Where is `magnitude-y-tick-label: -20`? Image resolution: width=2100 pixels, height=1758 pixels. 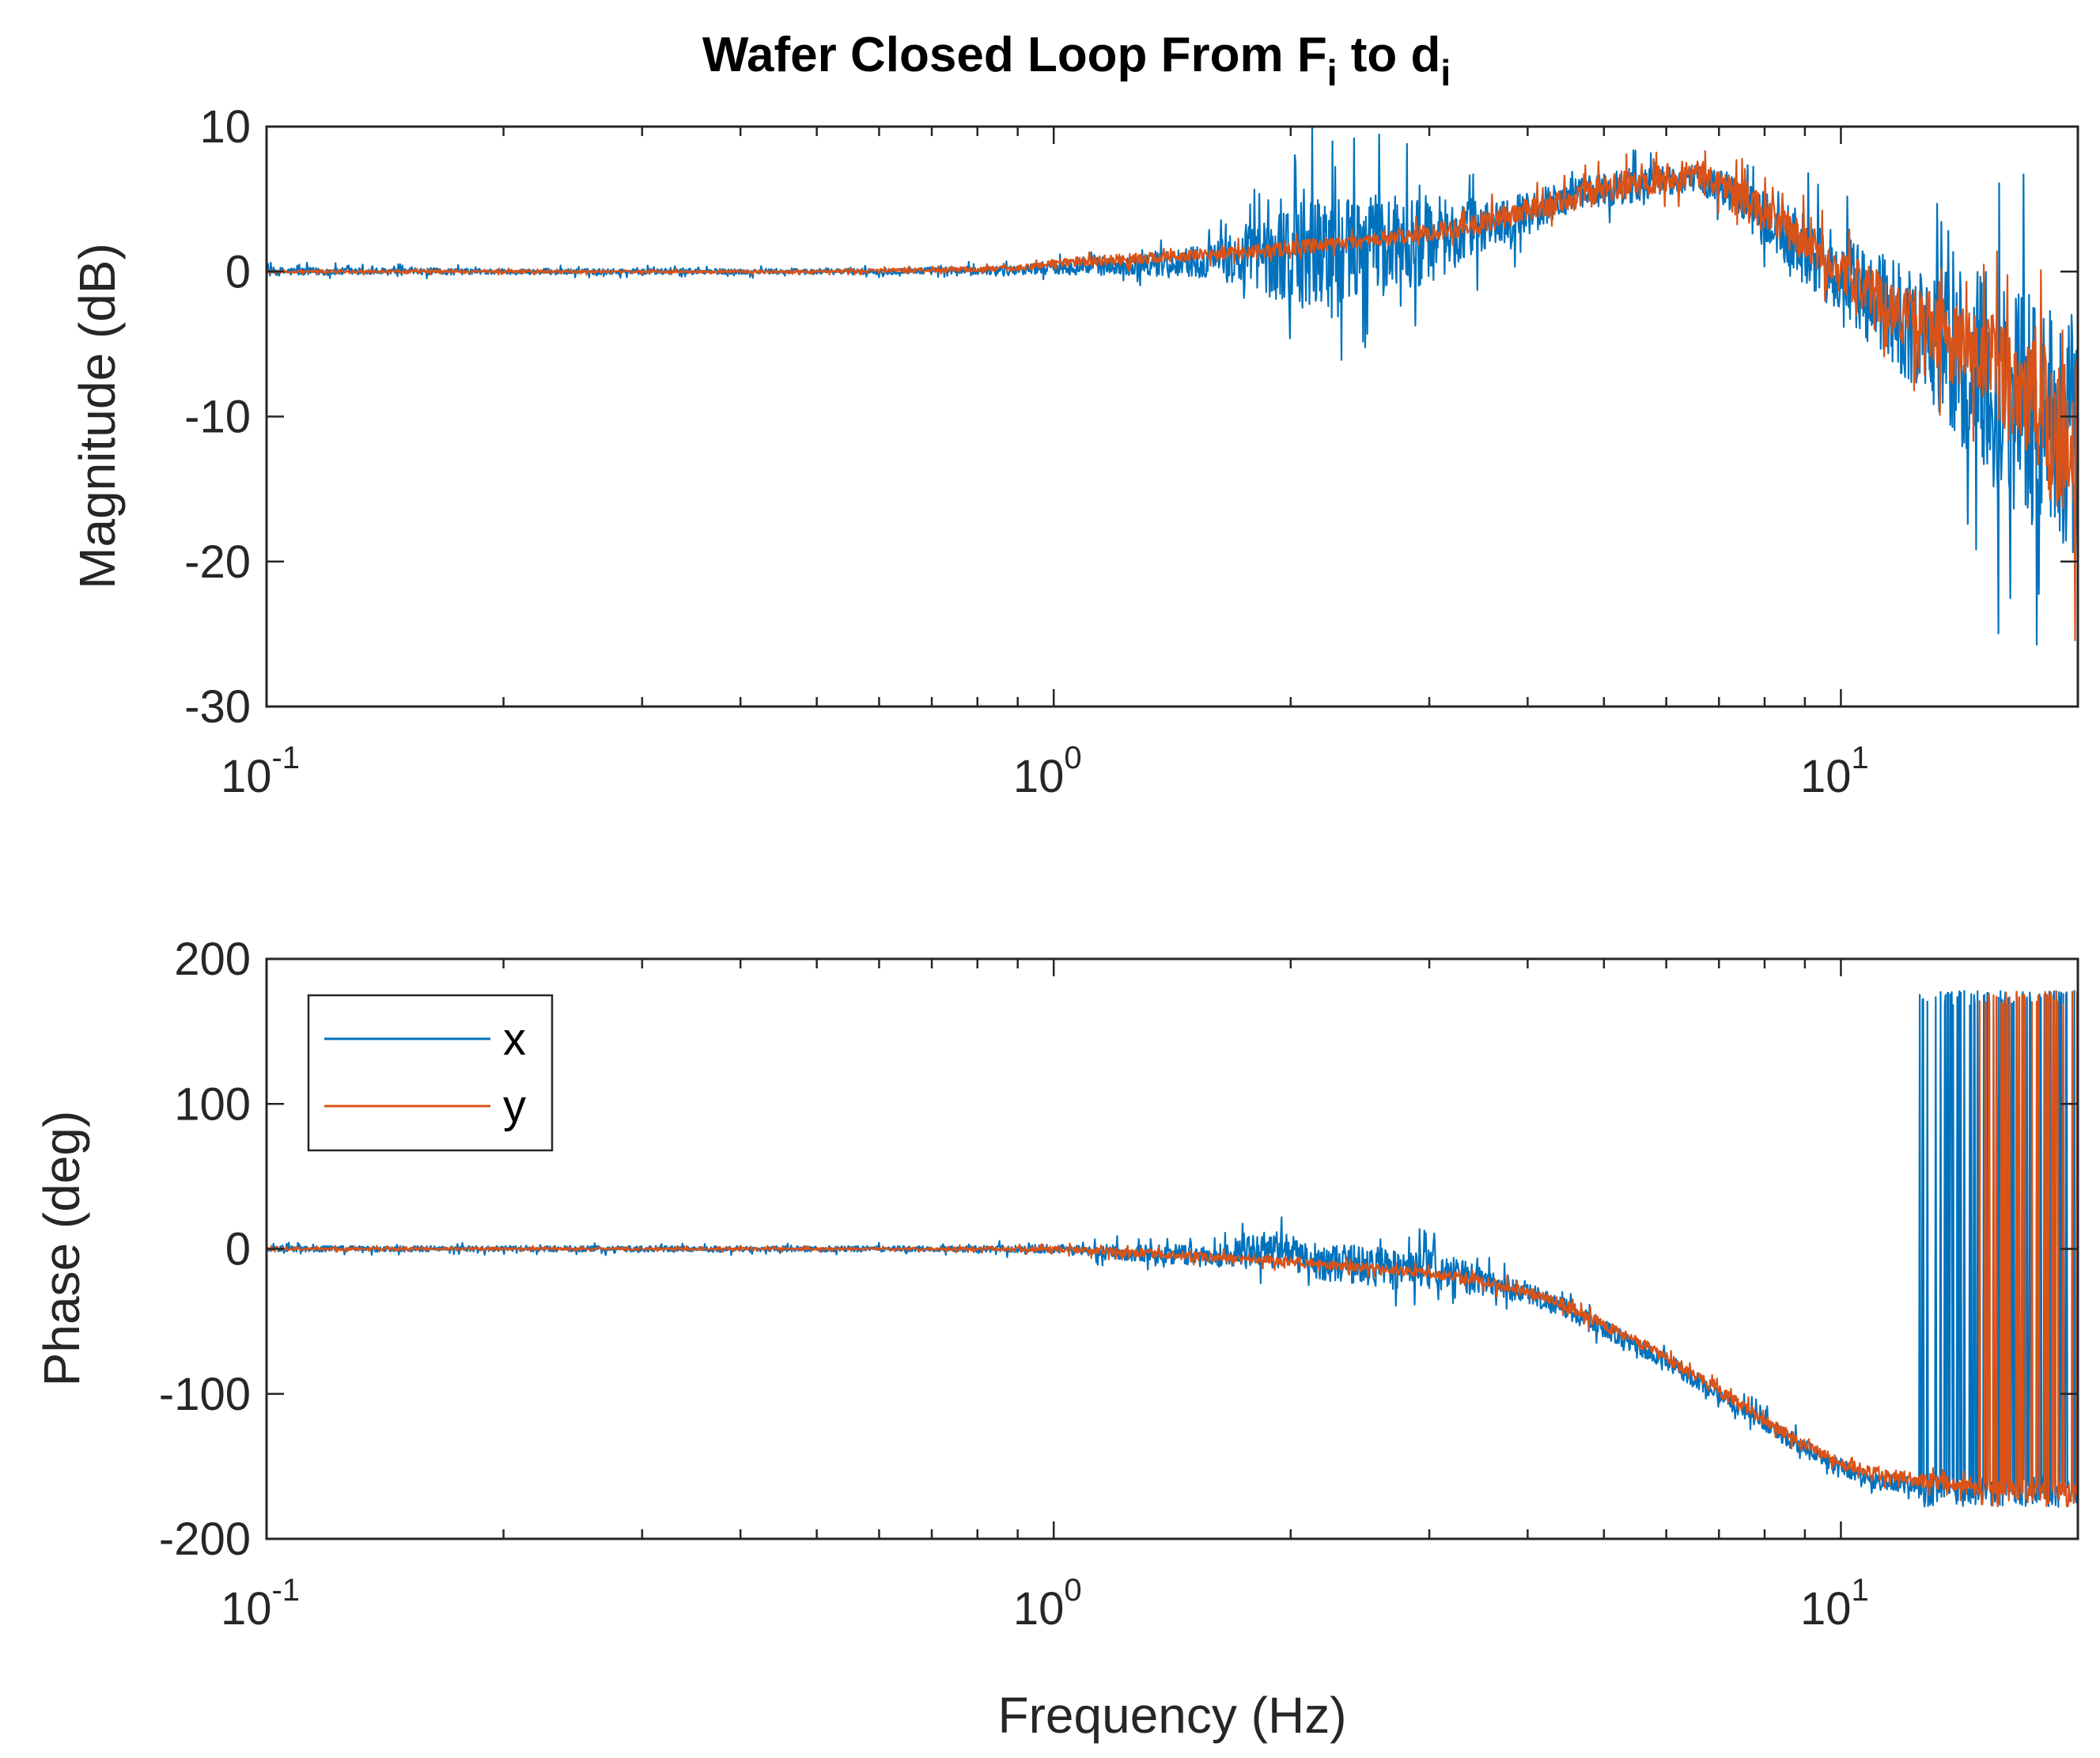 magnitude-y-tick-label: -20 is located at coordinates (217, 562).